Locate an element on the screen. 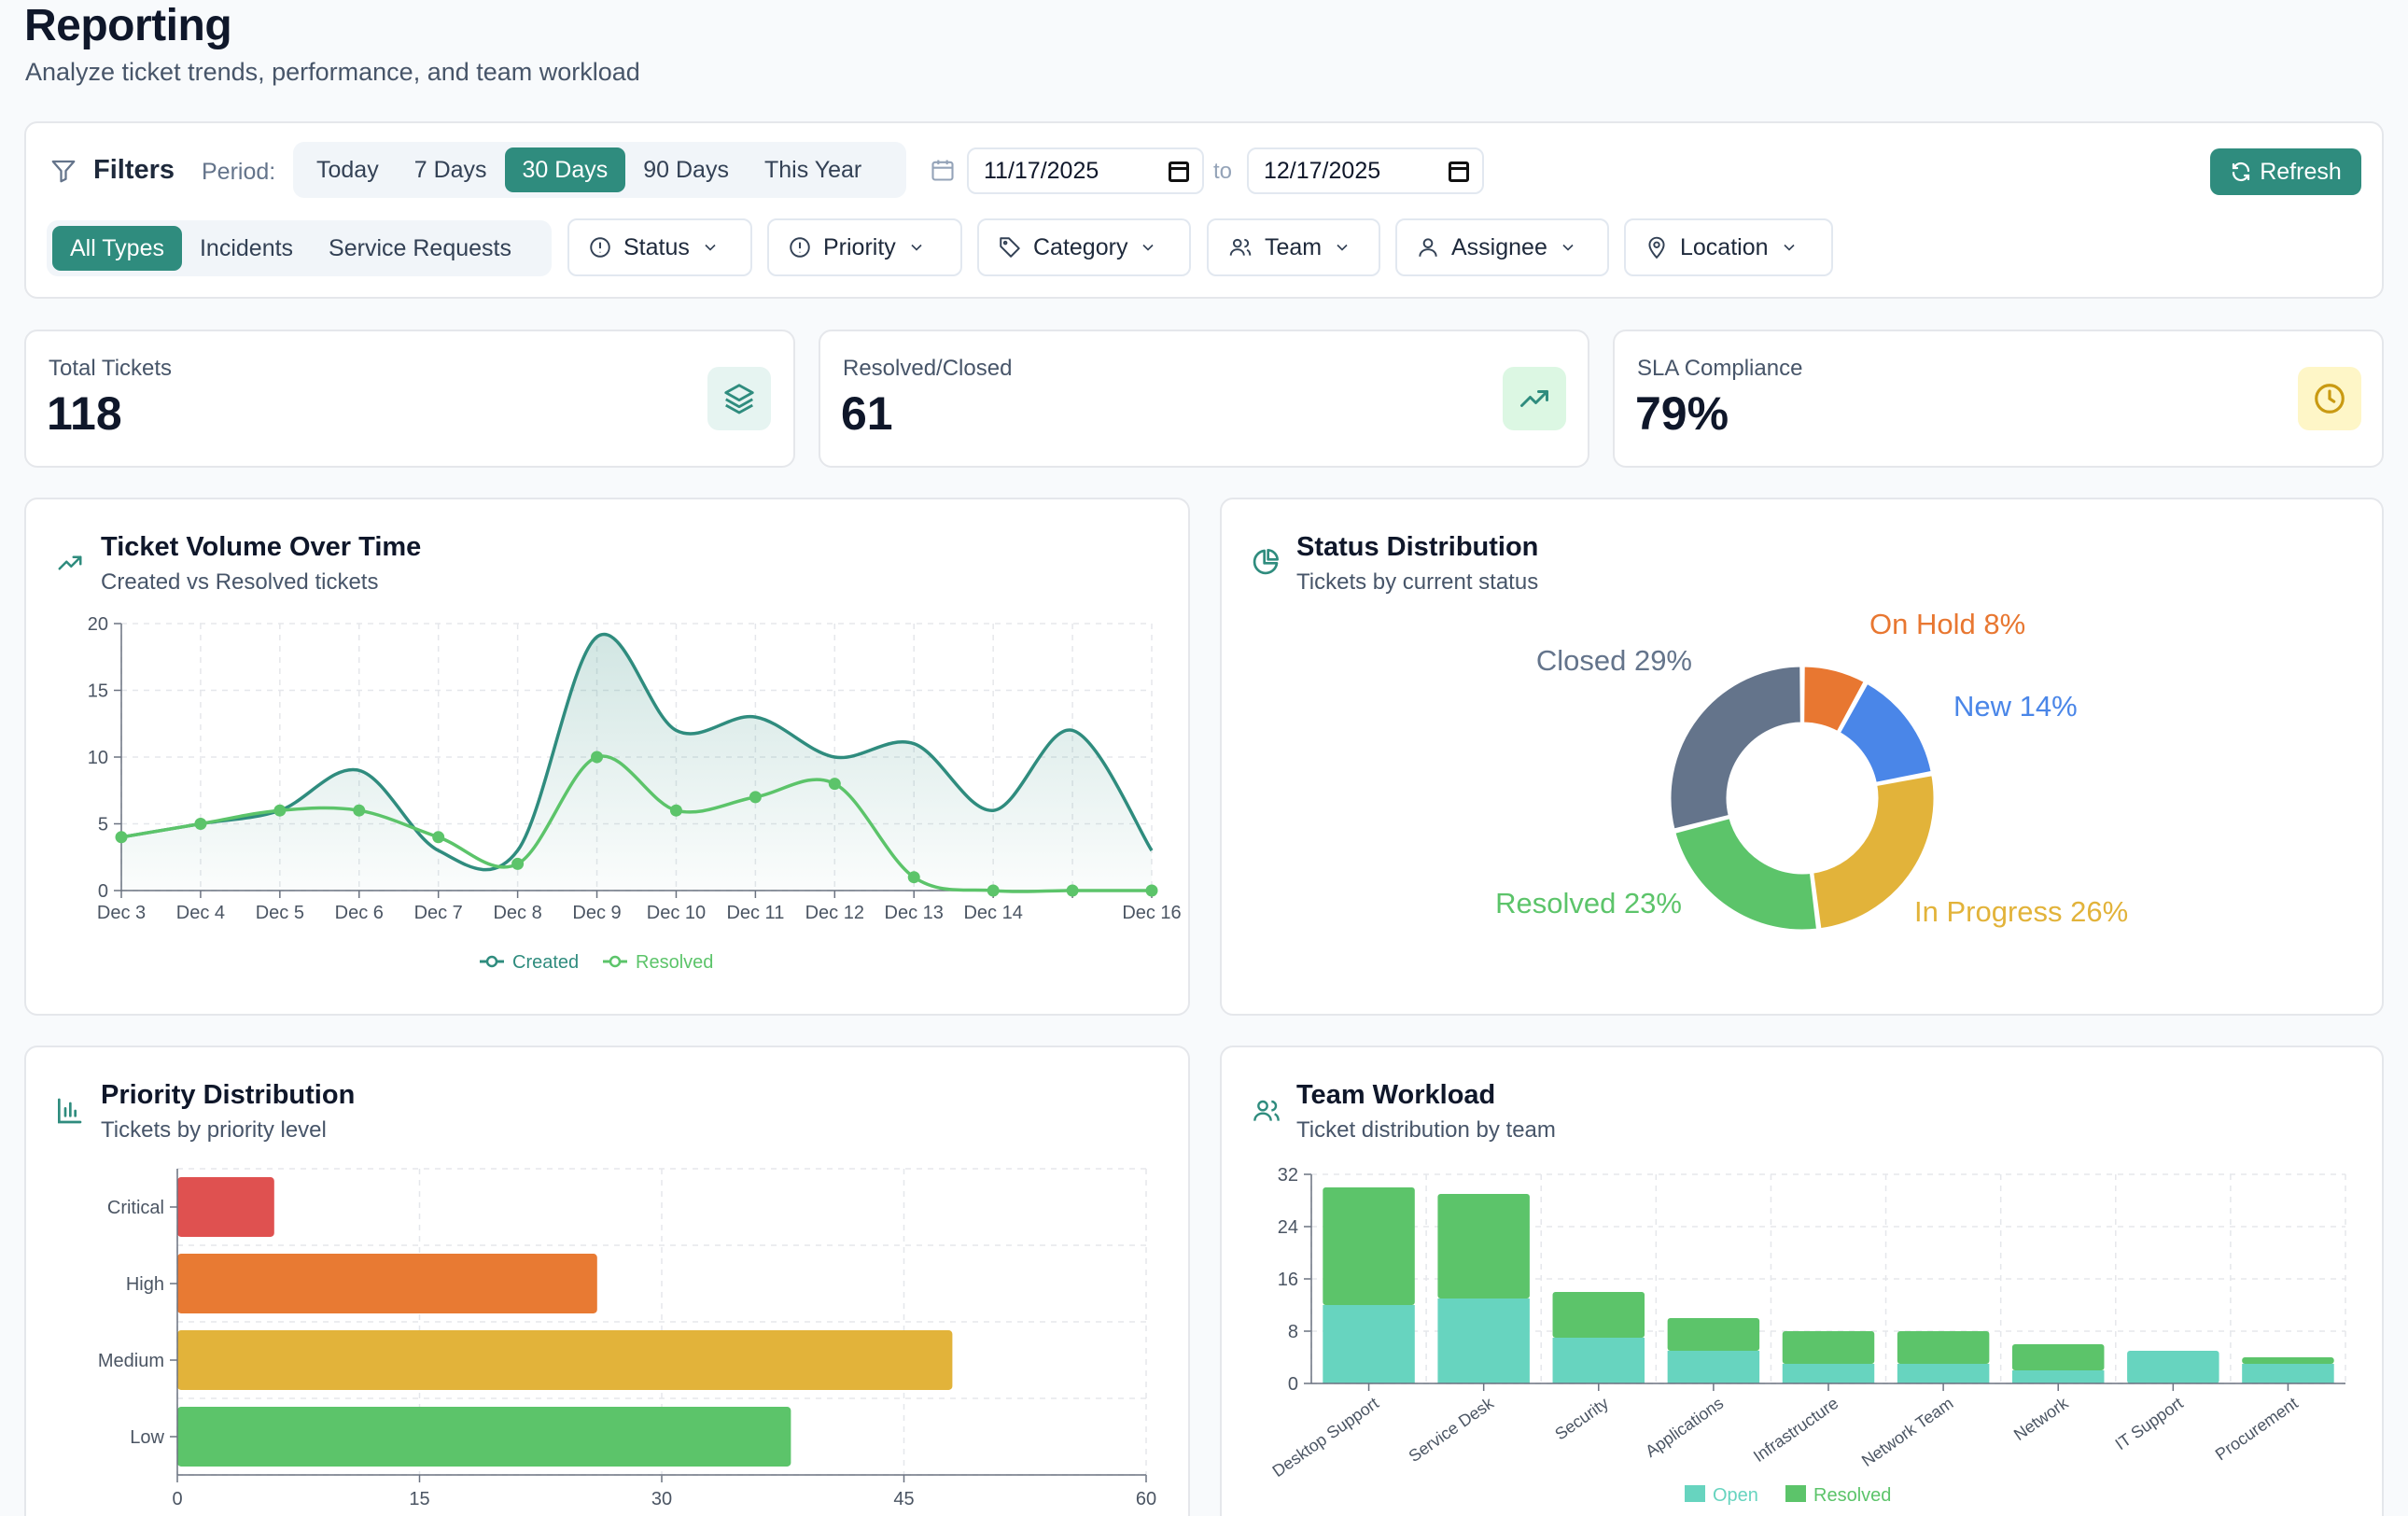 The width and height of the screenshot is (2408, 1516). users-icon is located at coordinates (1240, 247).